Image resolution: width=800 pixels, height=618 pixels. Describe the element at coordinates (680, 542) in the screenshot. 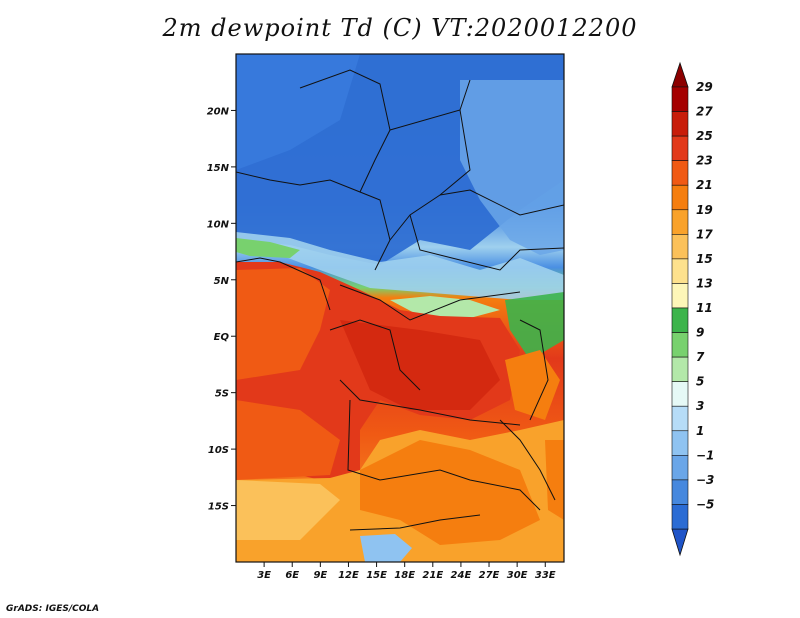

I see `colorbar-under-arrow` at that location.